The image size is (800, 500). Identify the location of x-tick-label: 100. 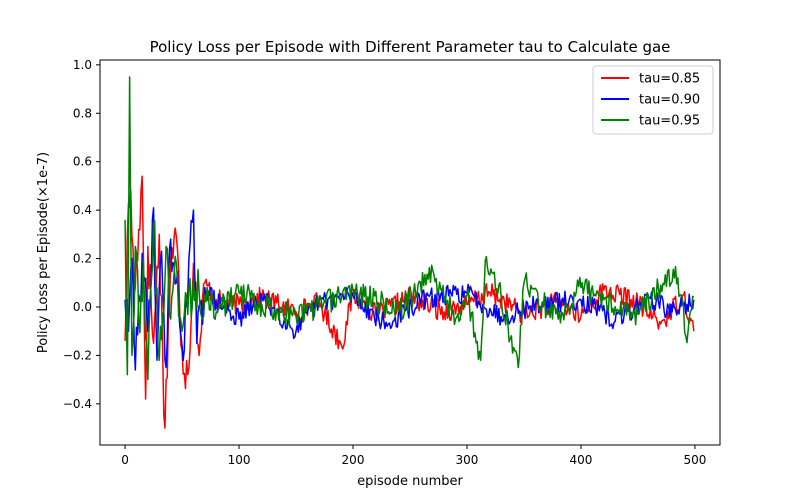
(239, 460).